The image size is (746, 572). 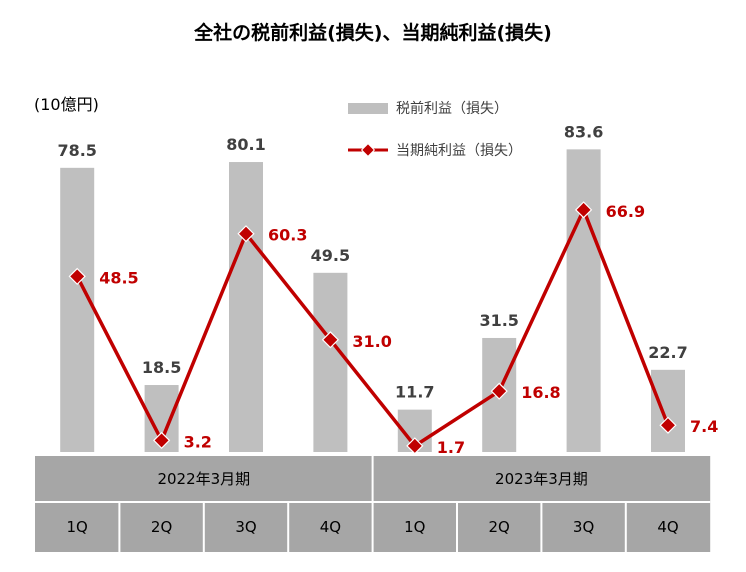 I want to click on bar-data-label: 83.6, so click(x=583, y=131).